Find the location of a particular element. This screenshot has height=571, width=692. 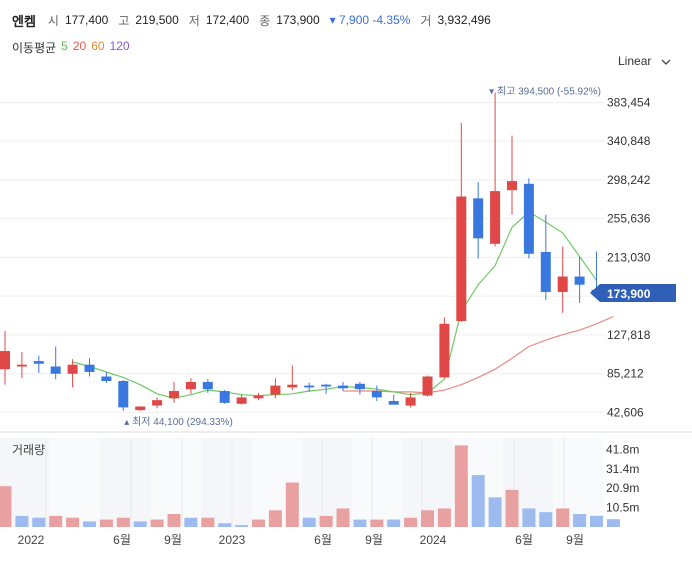

scale-select-button: Linear is located at coordinates (644, 61).